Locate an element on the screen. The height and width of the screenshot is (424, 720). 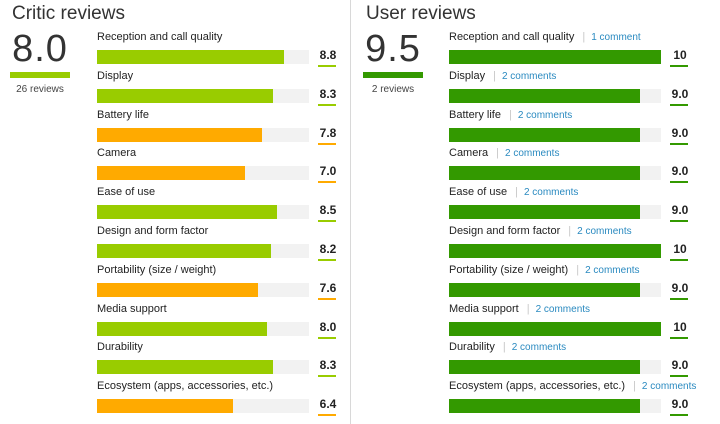
critic-rating-row: Media support 8.0 is located at coordinates (219, 322).